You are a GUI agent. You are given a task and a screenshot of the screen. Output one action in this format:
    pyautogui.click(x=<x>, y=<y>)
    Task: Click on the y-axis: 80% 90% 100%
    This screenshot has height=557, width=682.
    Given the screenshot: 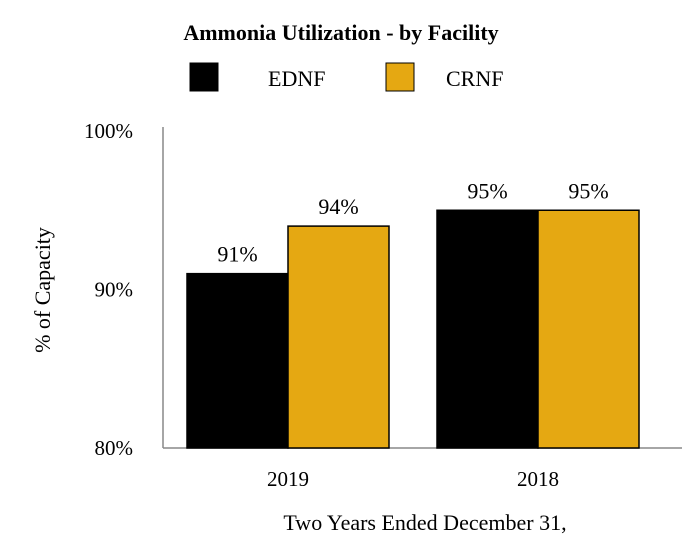 What is the action you would take?
    pyautogui.click(x=124, y=289)
    